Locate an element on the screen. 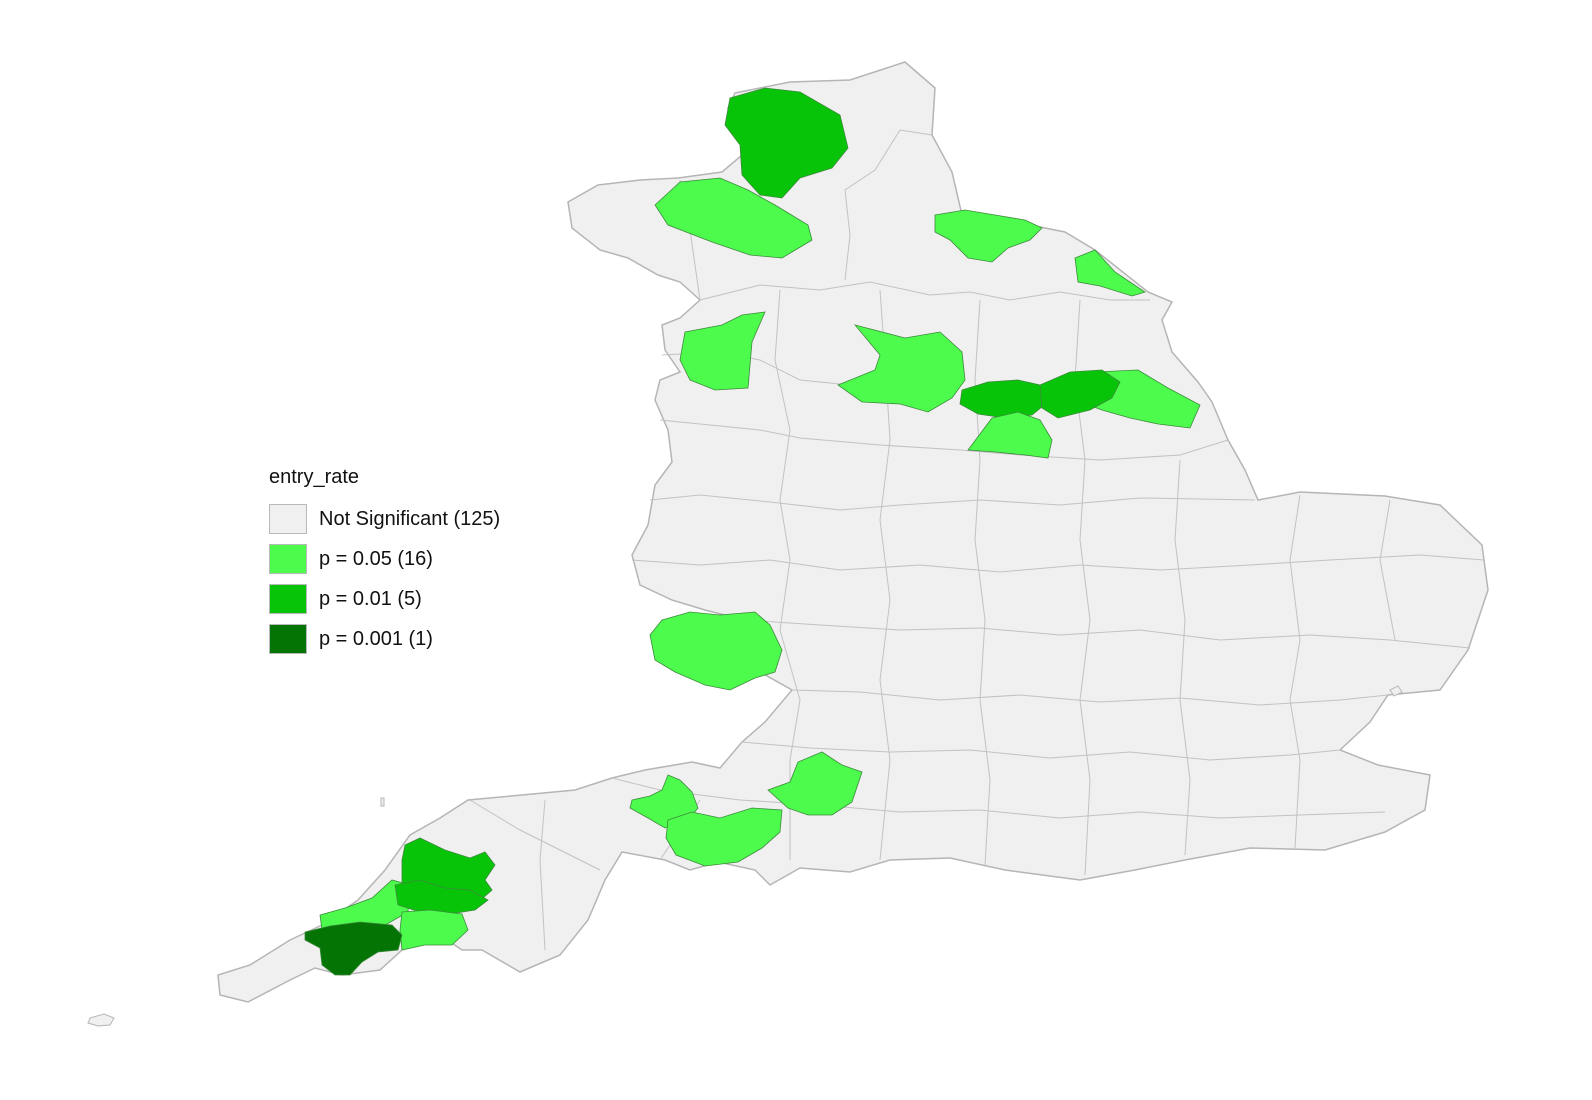  region-northeast-p005 is located at coordinates (988, 236).